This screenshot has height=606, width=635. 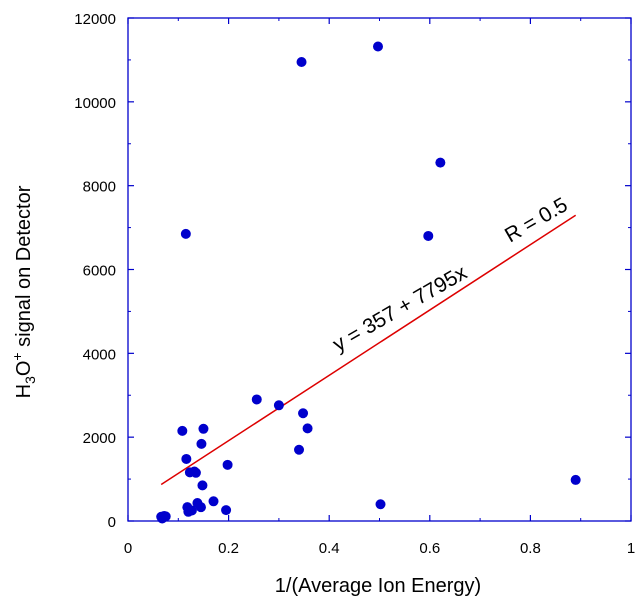 I want to click on x-tick-label: 0.4, so click(x=329, y=548).